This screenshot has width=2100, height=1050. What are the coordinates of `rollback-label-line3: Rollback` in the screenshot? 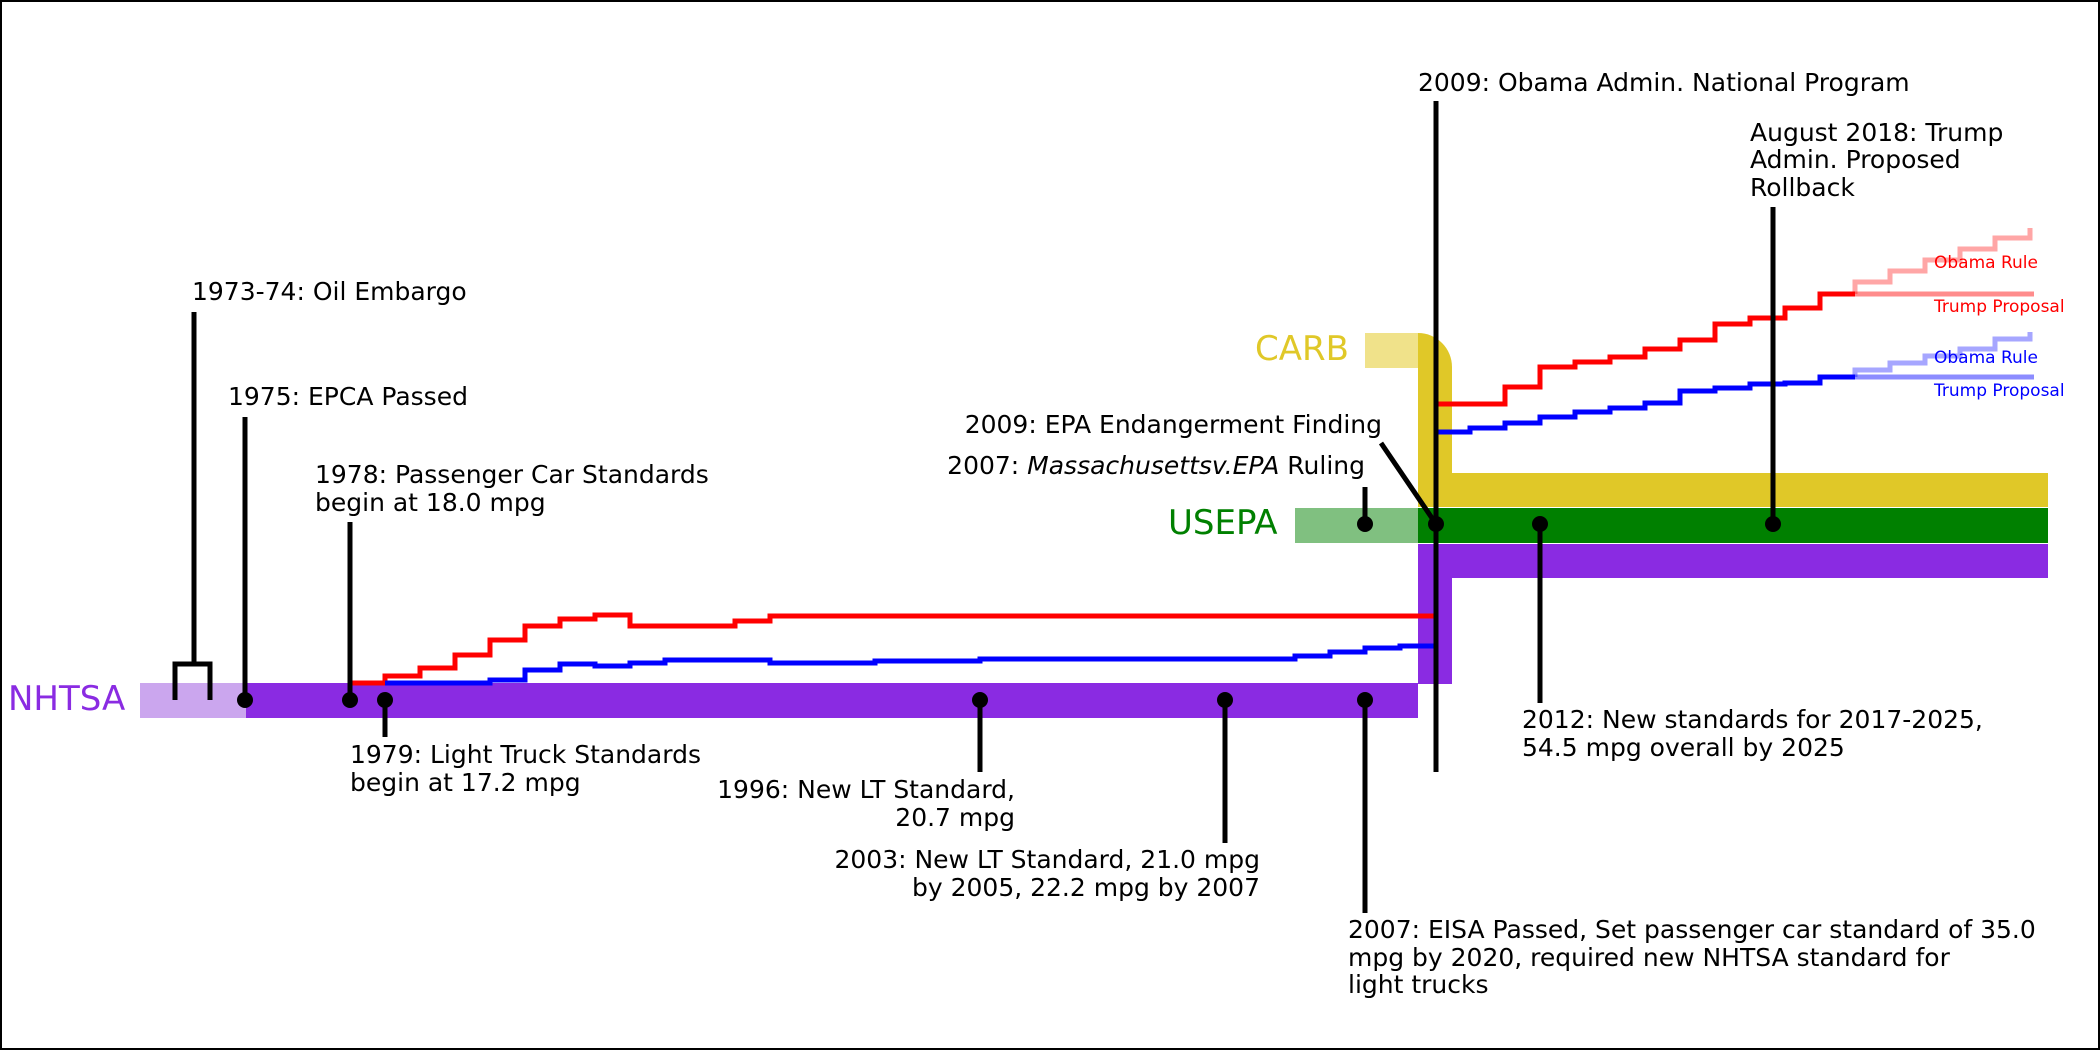 It's located at (1802, 187).